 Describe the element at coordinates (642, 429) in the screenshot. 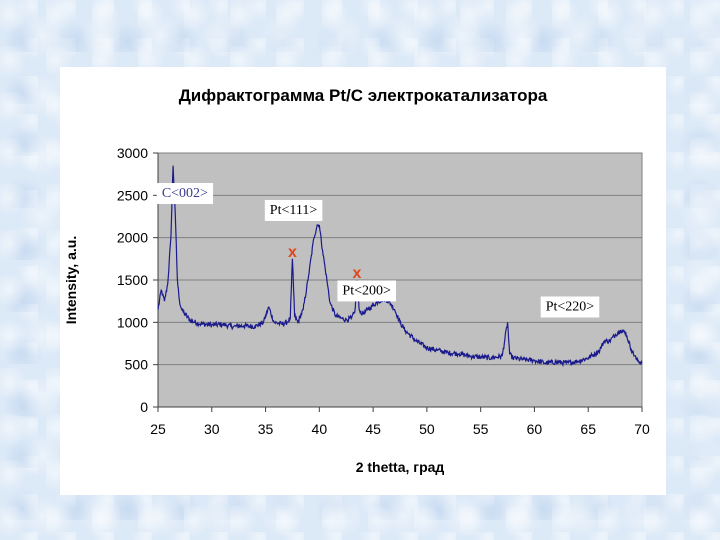

I see `x-tick-label: 70` at that location.